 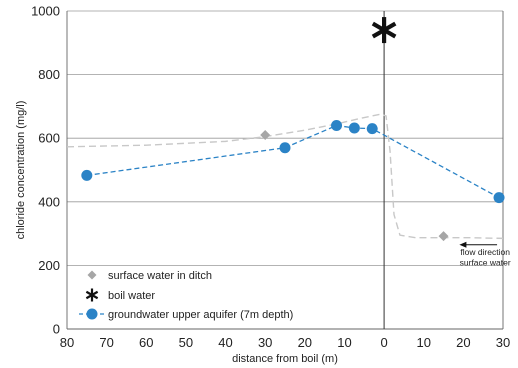 I want to click on x-tick-label: 0, so click(x=383, y=342).